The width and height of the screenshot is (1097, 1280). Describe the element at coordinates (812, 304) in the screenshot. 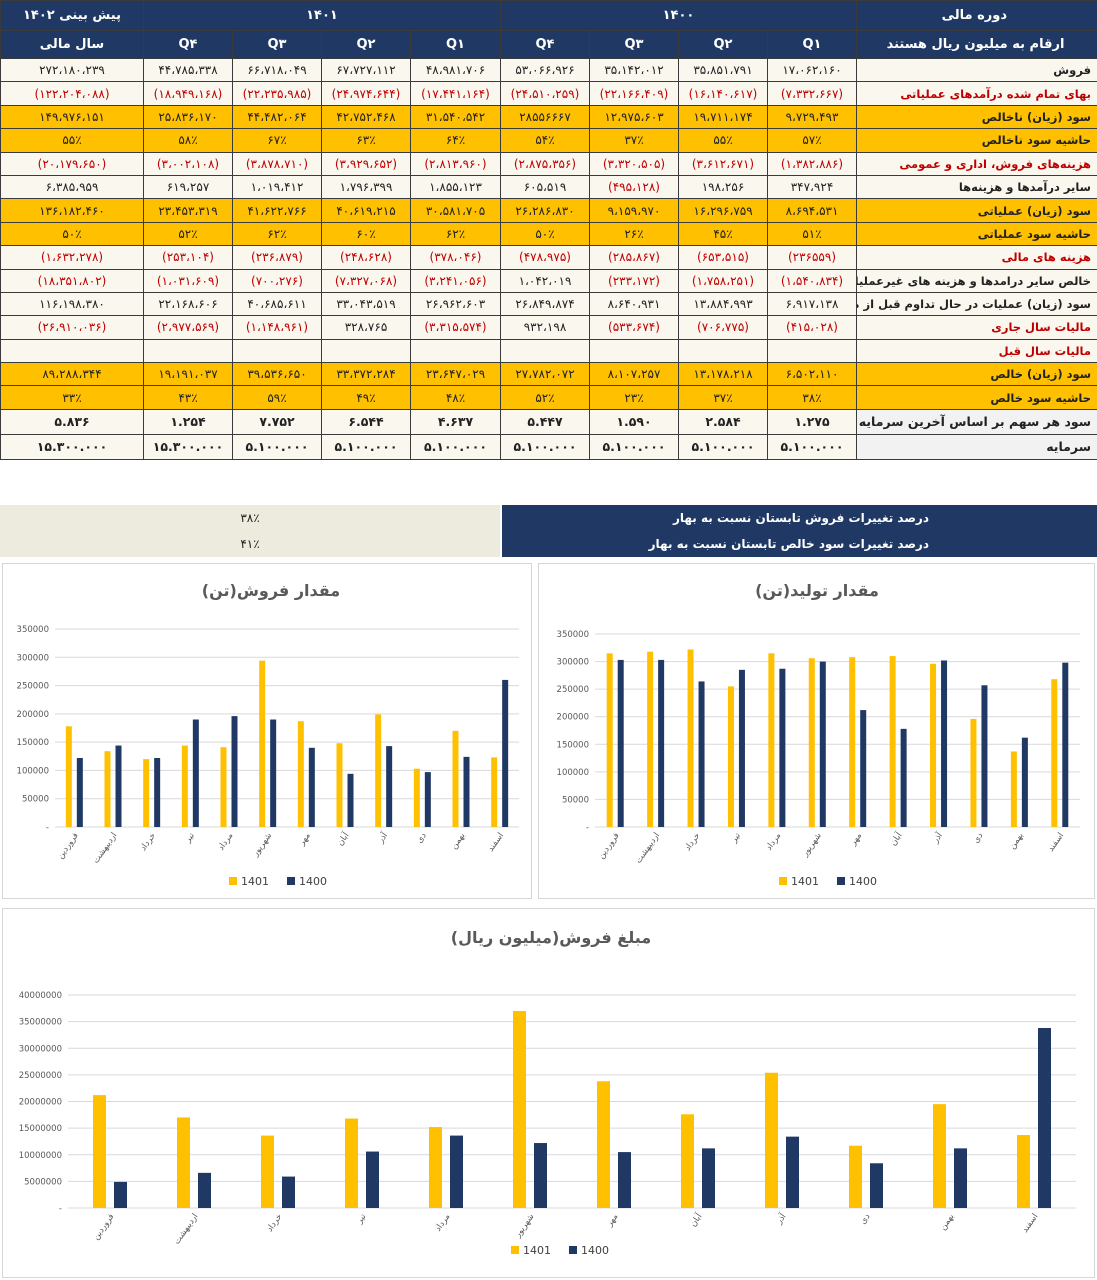

I see `table-cell: ۶،۹۱۷،۱۳۸` at that location.